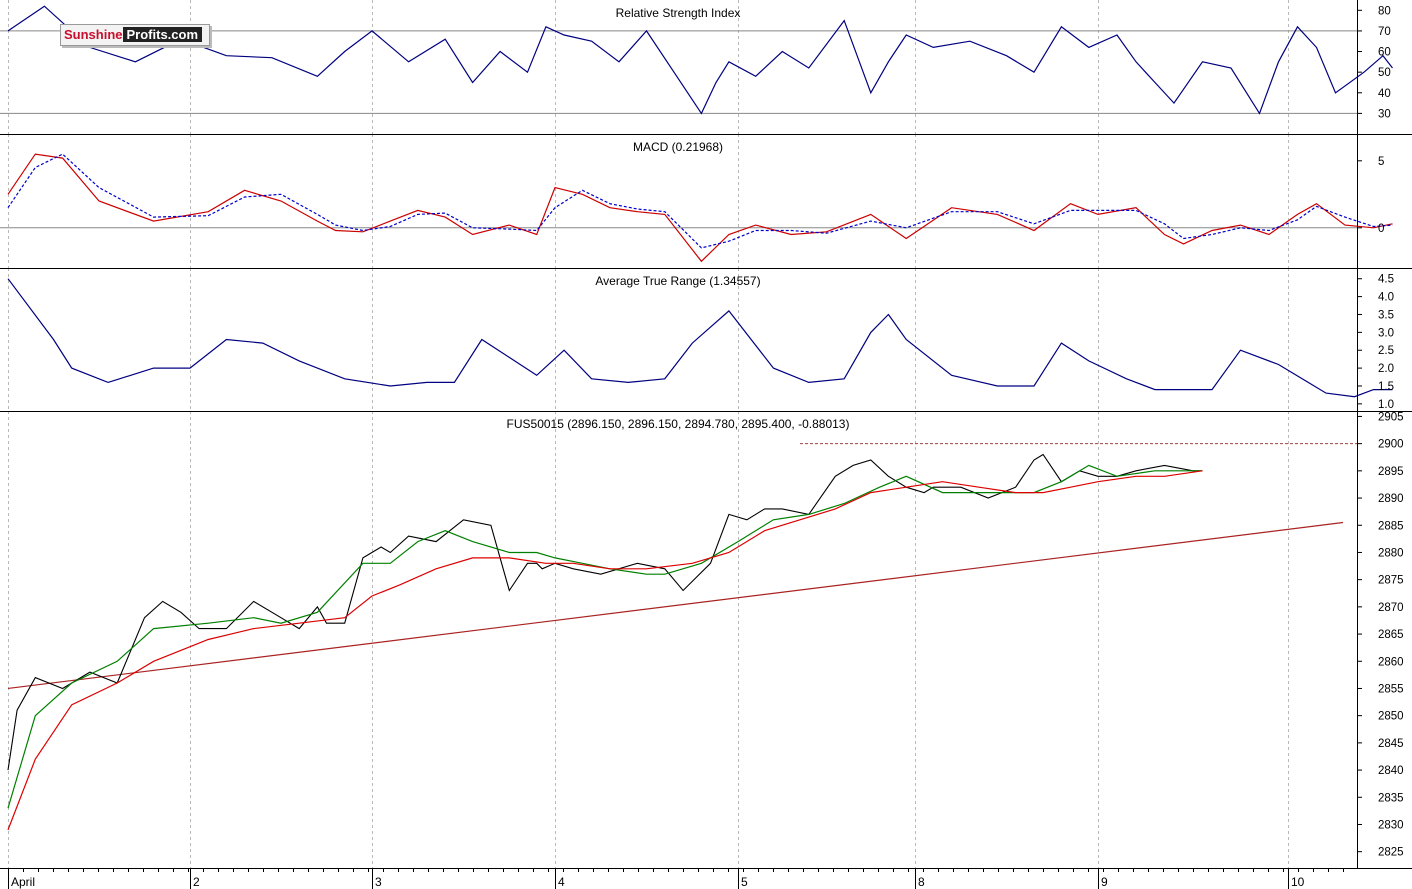 The width and height of the screenshot is (1412, 889). Describe the element at coordinates (677, 281) in the screenshot. I see `pane-title-2: Average True Range (1.34557)` at that location.